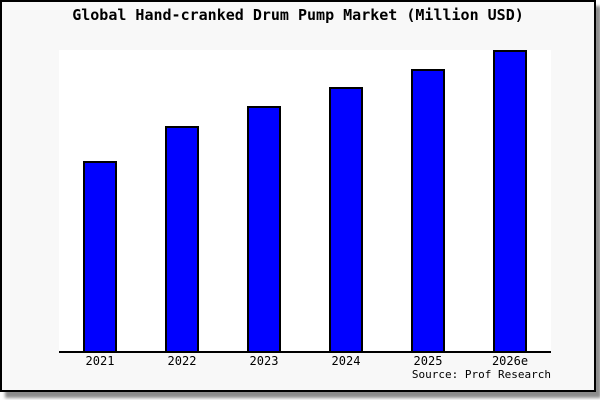 This screenshot has width=600, height=400. I want to click on bar-2024, so click(346, 219).